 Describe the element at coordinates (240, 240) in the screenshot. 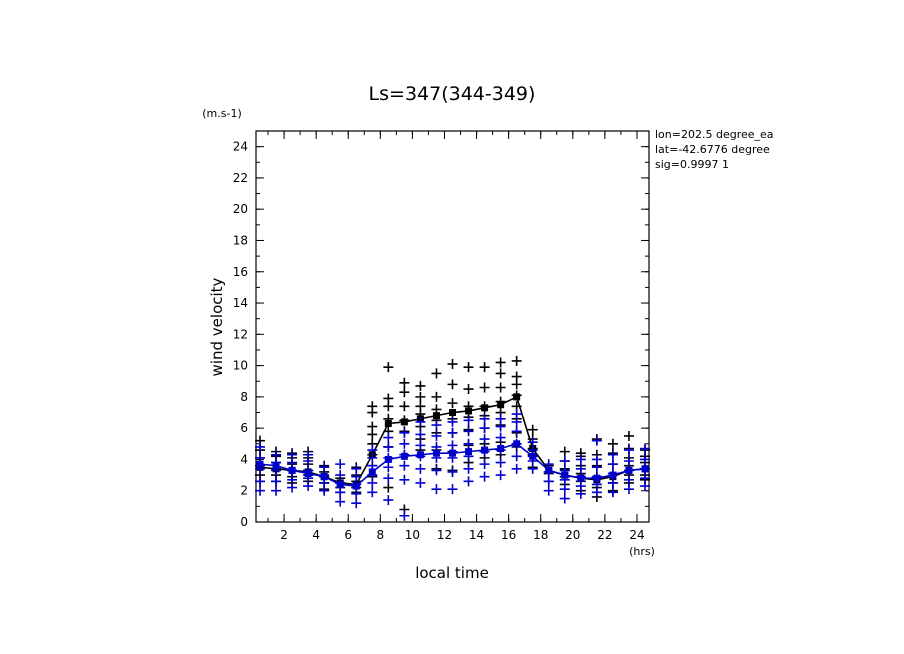

I see `y-tick-label: 18` at that location.